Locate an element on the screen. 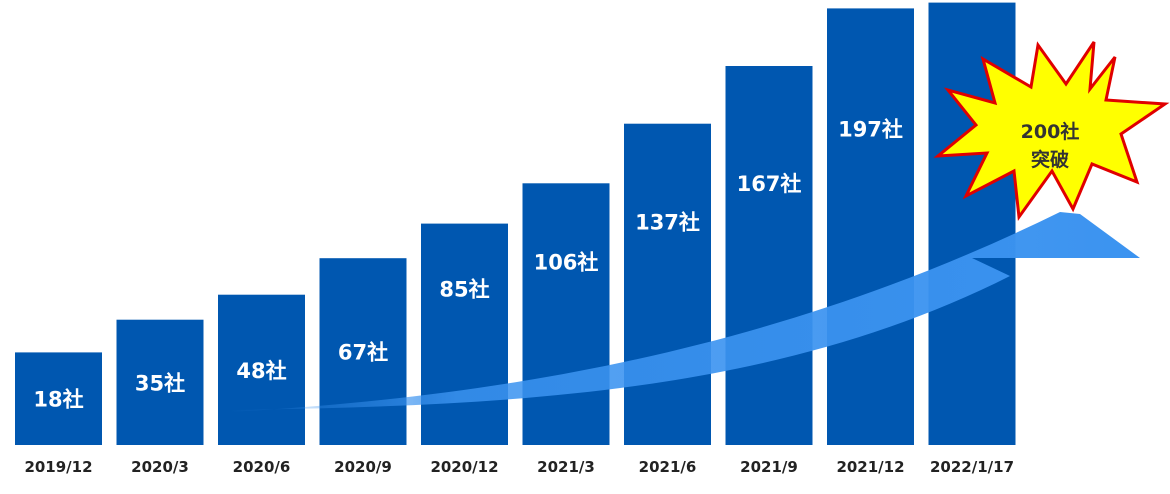 This screenshot has height=494, width=1170. x-tick-label: 2021/6 is located at coordinates (668, 467).